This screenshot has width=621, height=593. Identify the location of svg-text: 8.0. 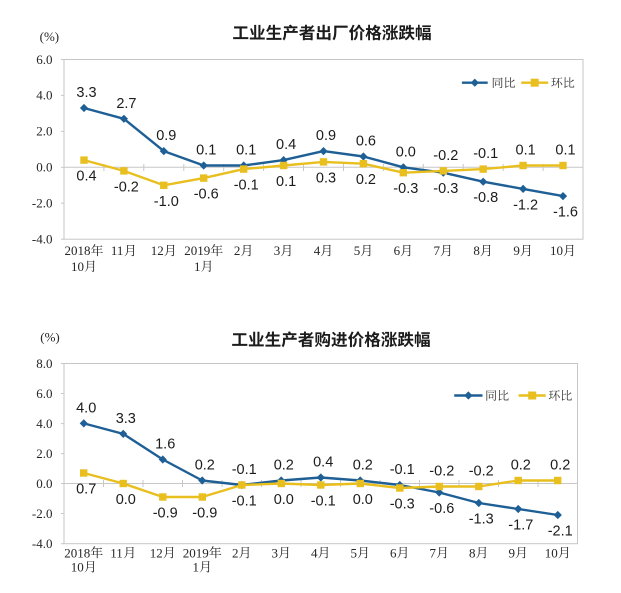
(44, 363).